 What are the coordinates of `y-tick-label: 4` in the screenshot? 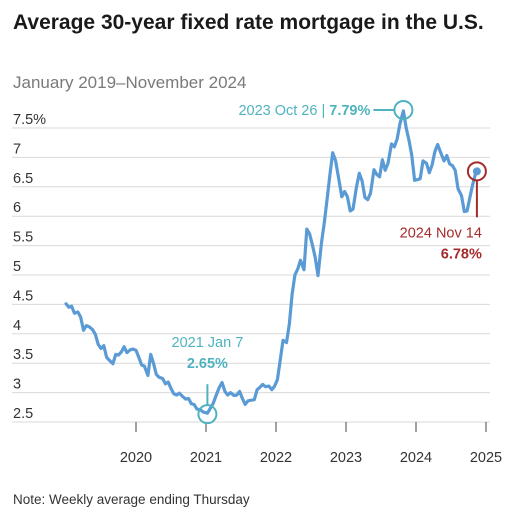 It's located at (17, 326).